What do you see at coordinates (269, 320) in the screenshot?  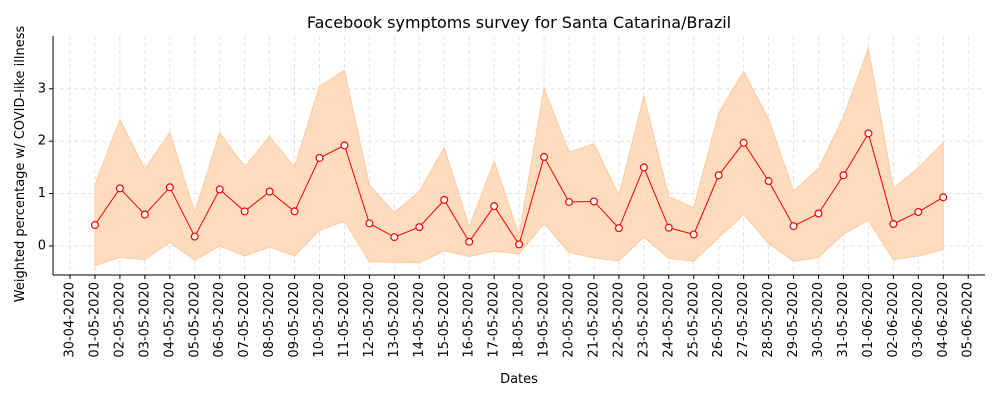 I see `x-tick-label: 08-05-2020` at bounding box center [269, 320].